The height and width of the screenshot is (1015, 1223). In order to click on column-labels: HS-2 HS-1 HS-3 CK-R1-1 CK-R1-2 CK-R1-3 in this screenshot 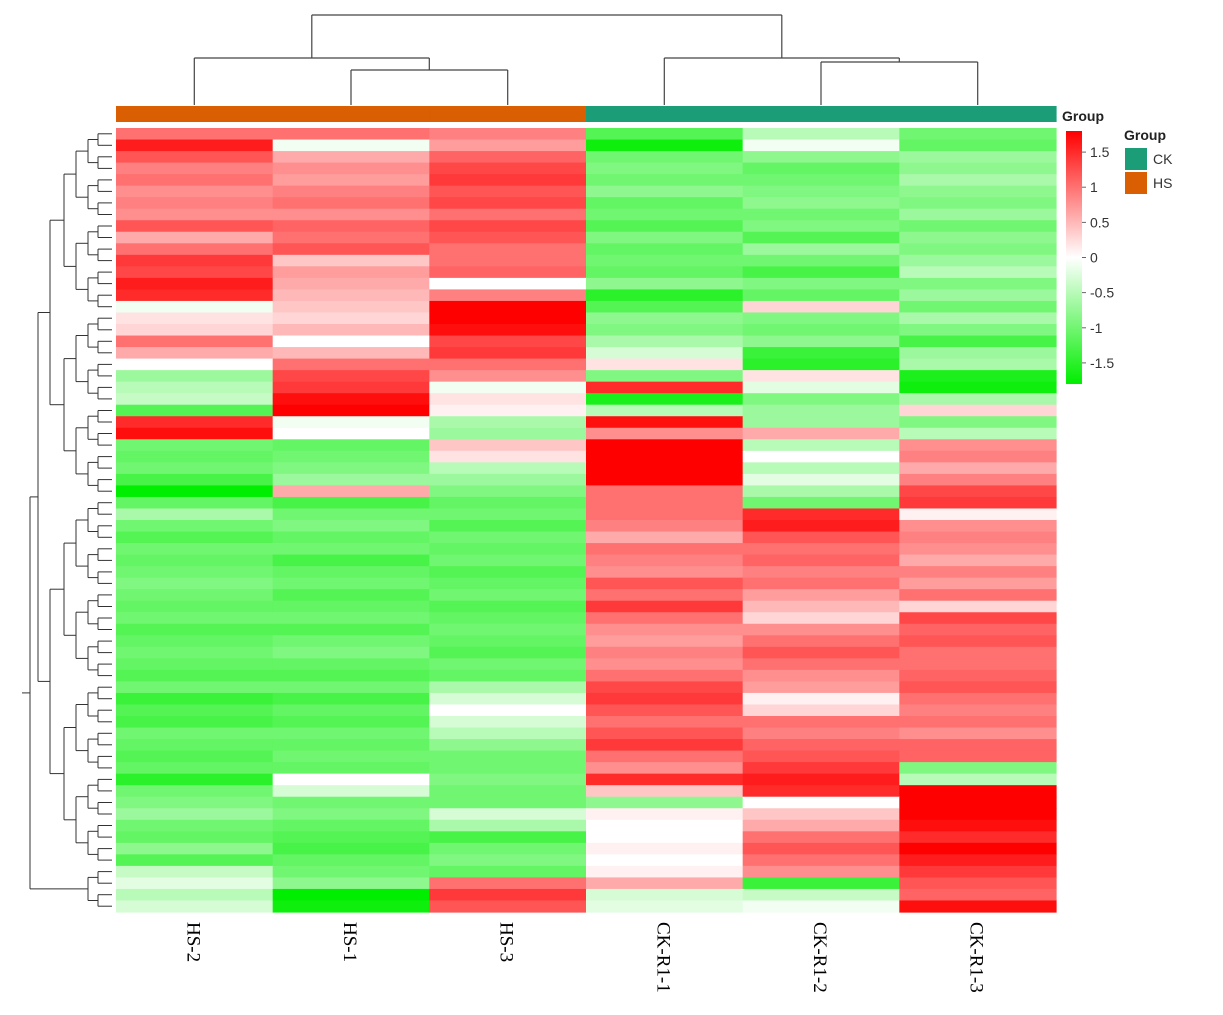, I will do `click(584, 957)`.